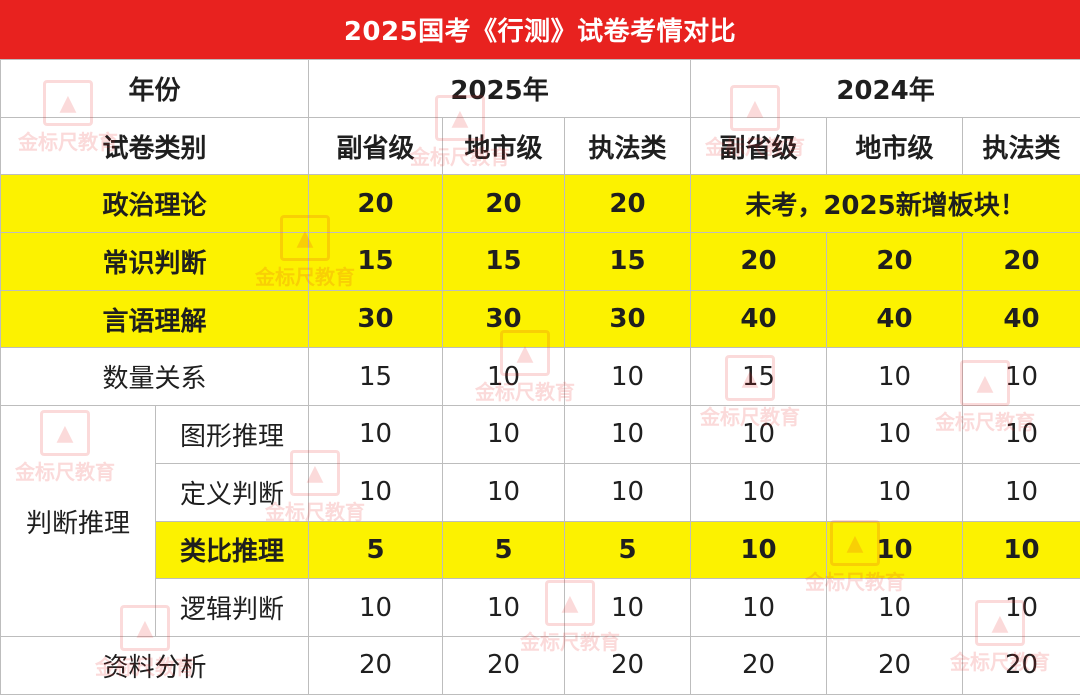  What do you see at coordinates (759, 146) in the screenshot?
I see `level-2024-provincial: 副省级` at bounding box center [759, 146].